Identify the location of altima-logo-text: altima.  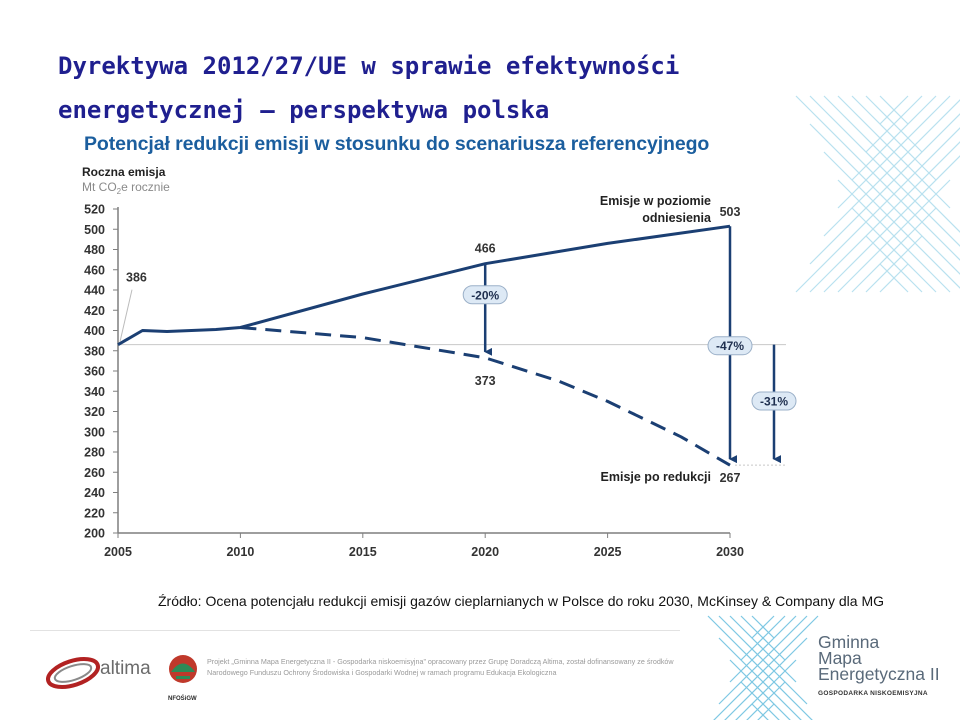
(125, 668).